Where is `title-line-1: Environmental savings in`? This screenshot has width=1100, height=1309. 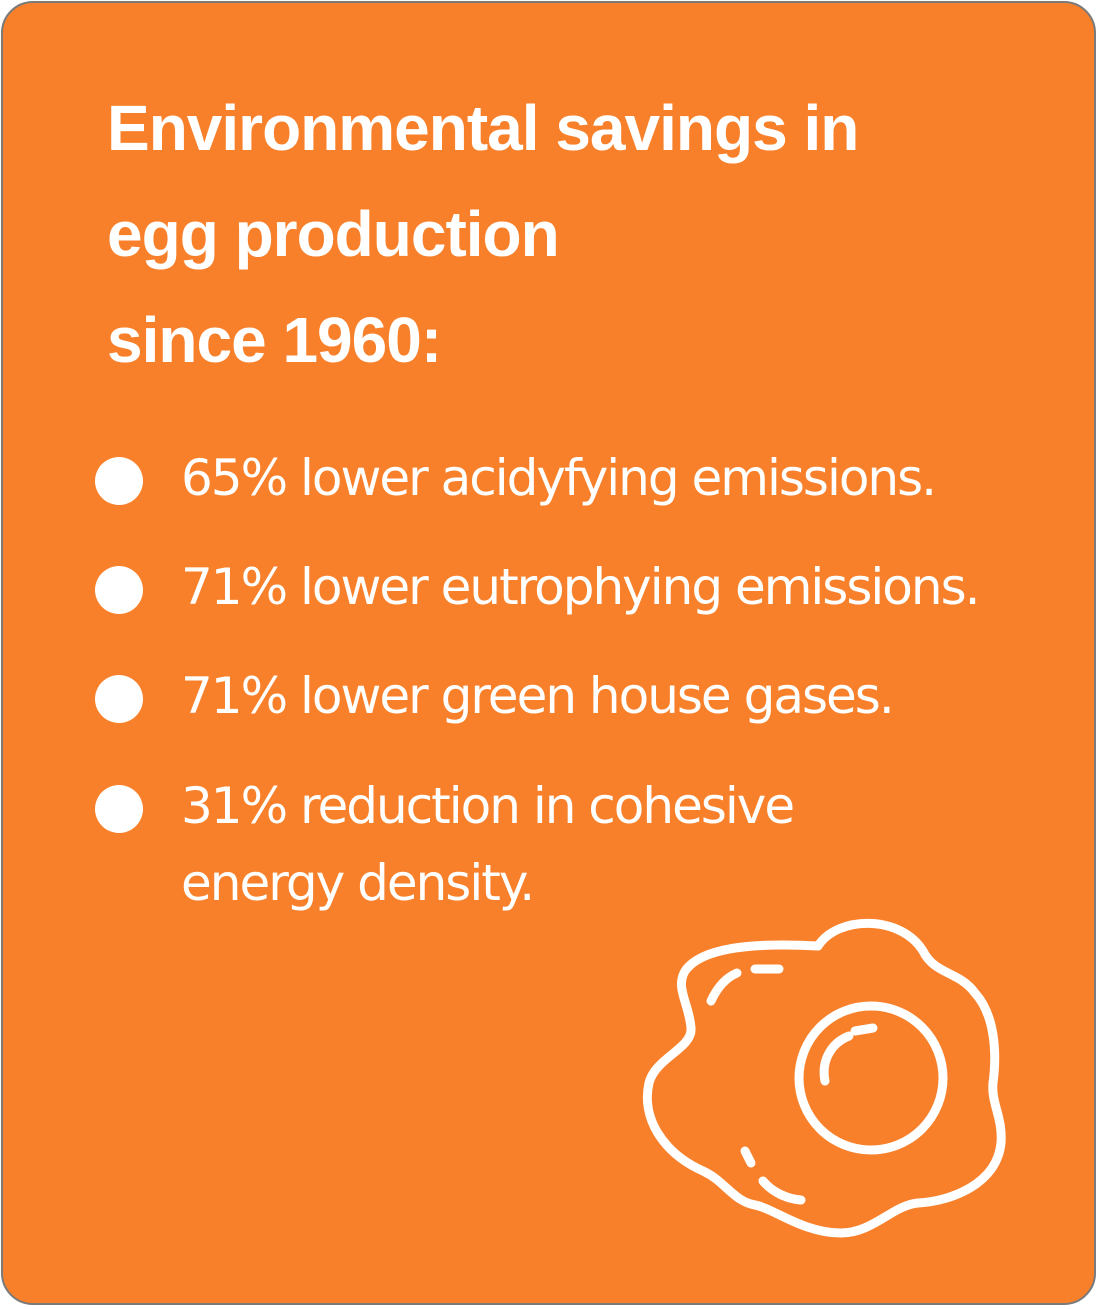
title-line-1: Environmental savings in is located at coordinates (483, 128).